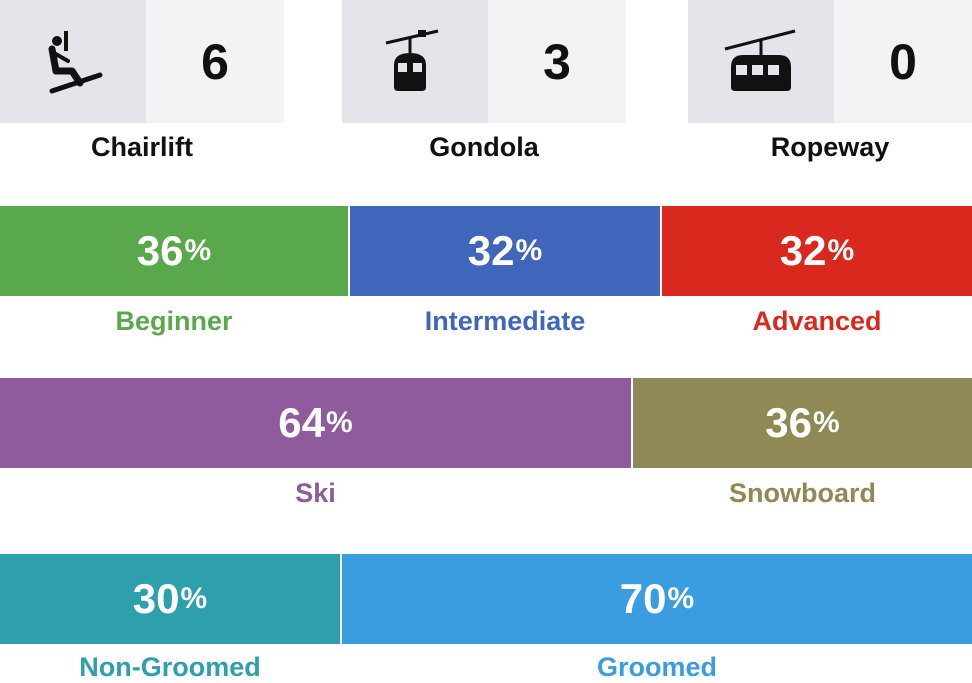 This screenshot has height=683, width=972. I want to click on riders-ski-fill: 64%, so click(315, 423).